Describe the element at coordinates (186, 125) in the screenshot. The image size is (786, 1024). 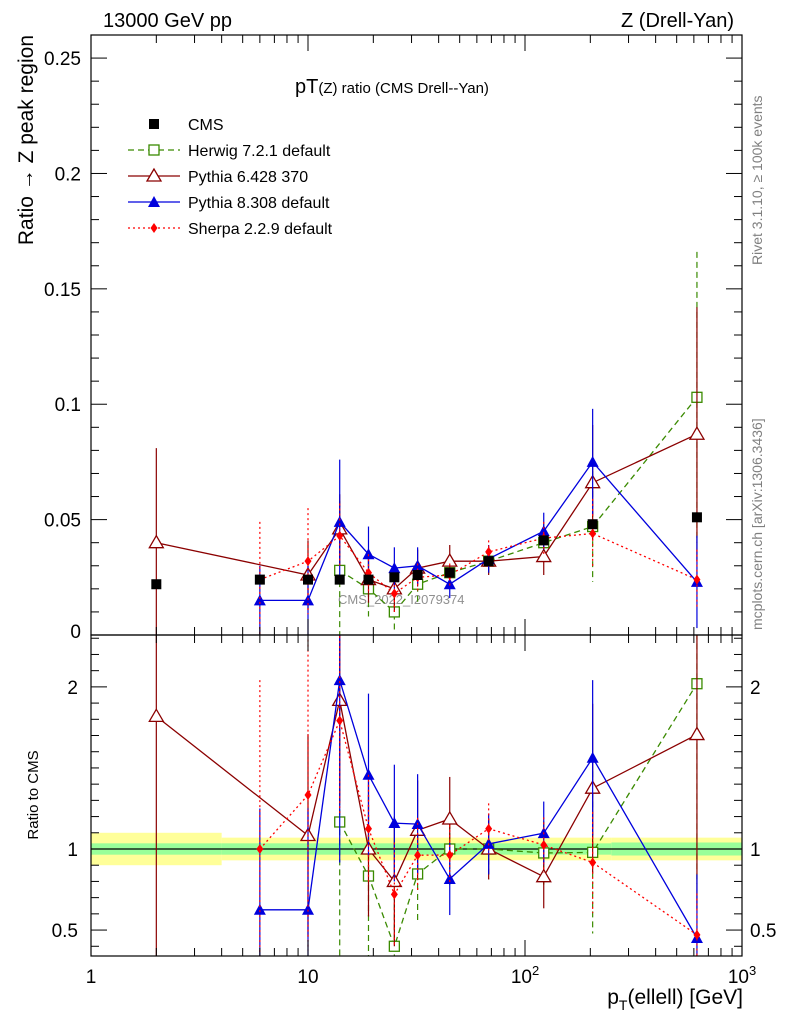
I see `legend-item: CMS` at that location.